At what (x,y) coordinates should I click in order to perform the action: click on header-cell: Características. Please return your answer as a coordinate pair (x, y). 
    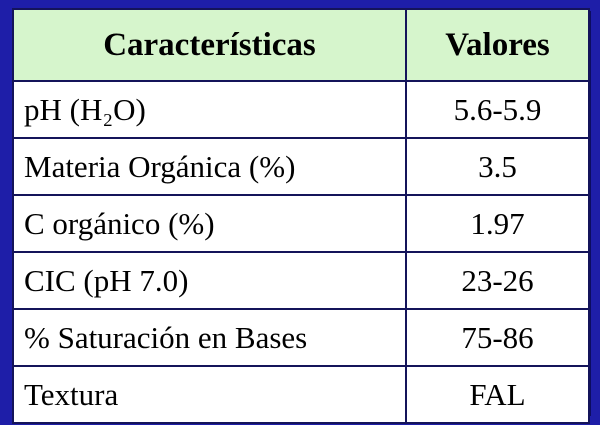
    Looking at the image, I should click on (209, 45).